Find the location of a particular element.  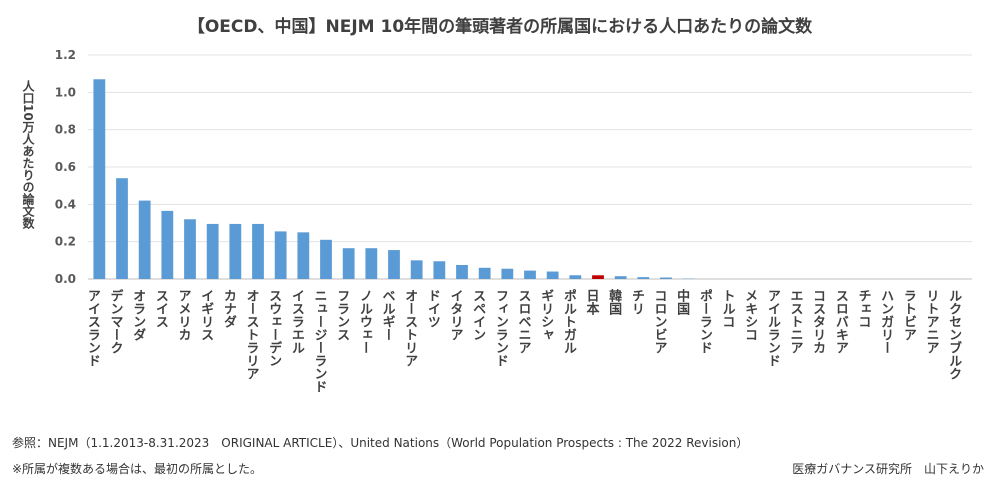

x-tick-label: スウェーデン is located at coordinates (273, 328).